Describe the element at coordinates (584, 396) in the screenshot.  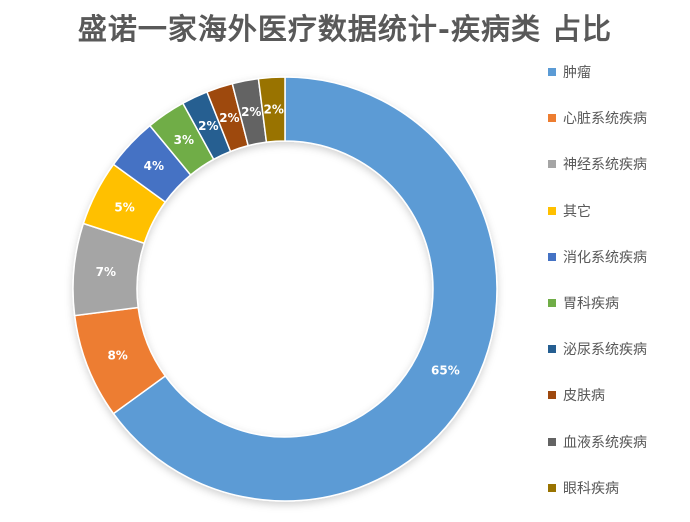
I see `legend-label: 皮肤病` at that location.